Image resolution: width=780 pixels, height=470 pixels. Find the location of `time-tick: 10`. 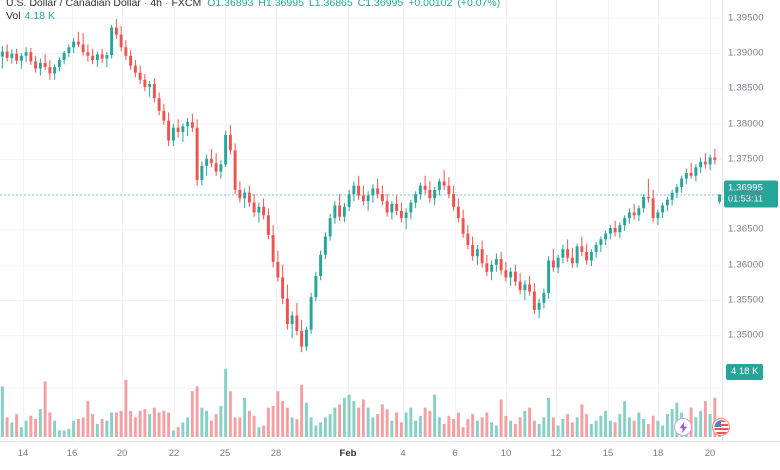

time-tick: 10 is located at coordinates (506, 453).